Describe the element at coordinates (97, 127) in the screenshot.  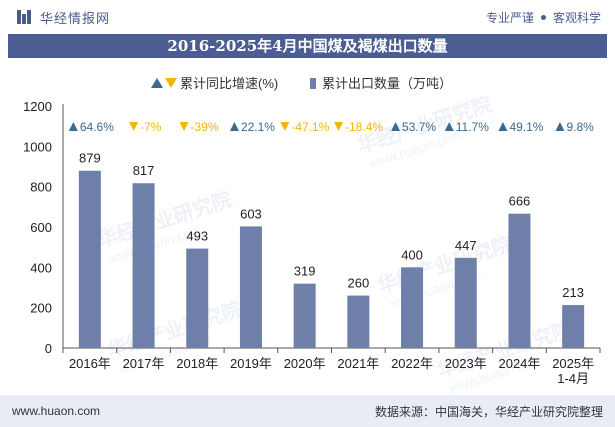
I see `growth-value-label: 64.6%` at that location.